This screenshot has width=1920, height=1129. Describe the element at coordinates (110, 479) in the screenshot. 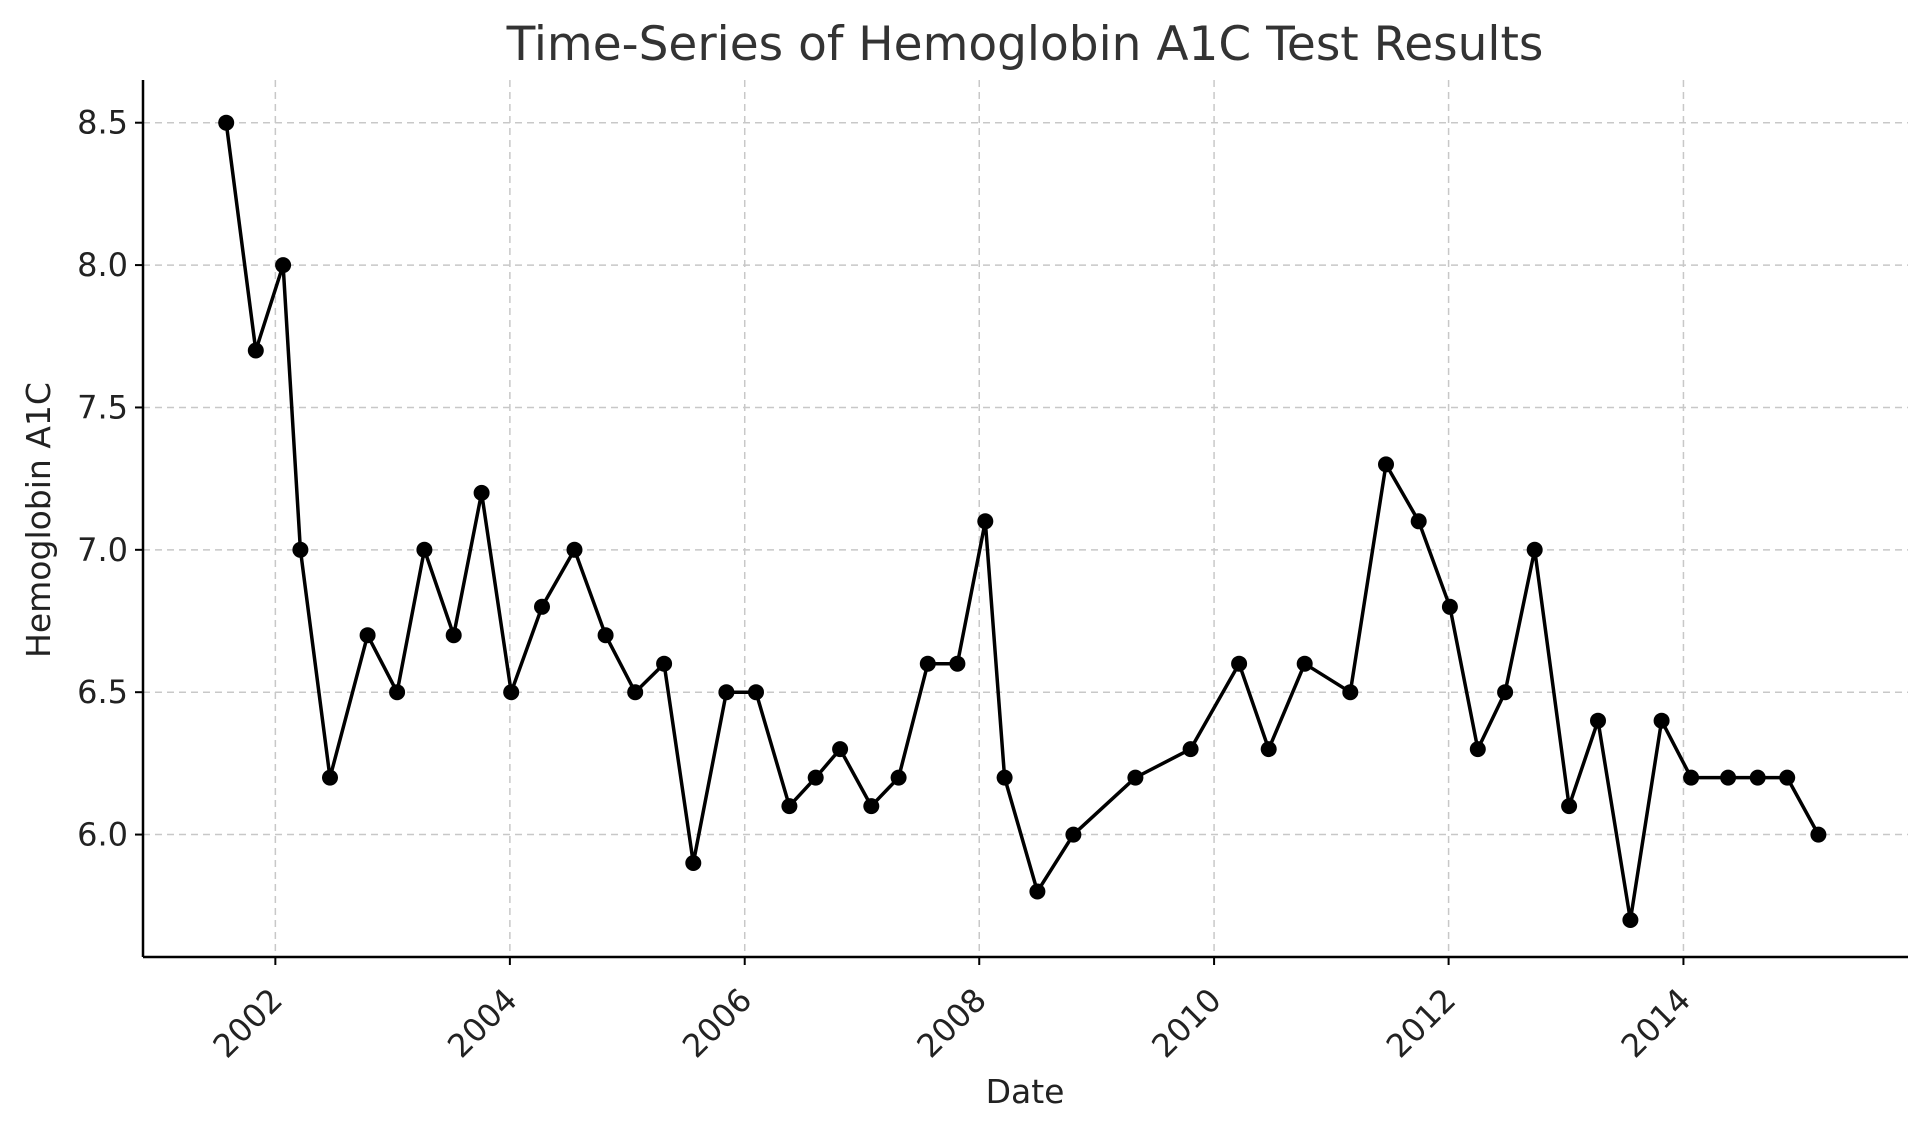

I see `y-ticks: 6.0 6.5 7.0 7.5 8.0 8.5` at that location.